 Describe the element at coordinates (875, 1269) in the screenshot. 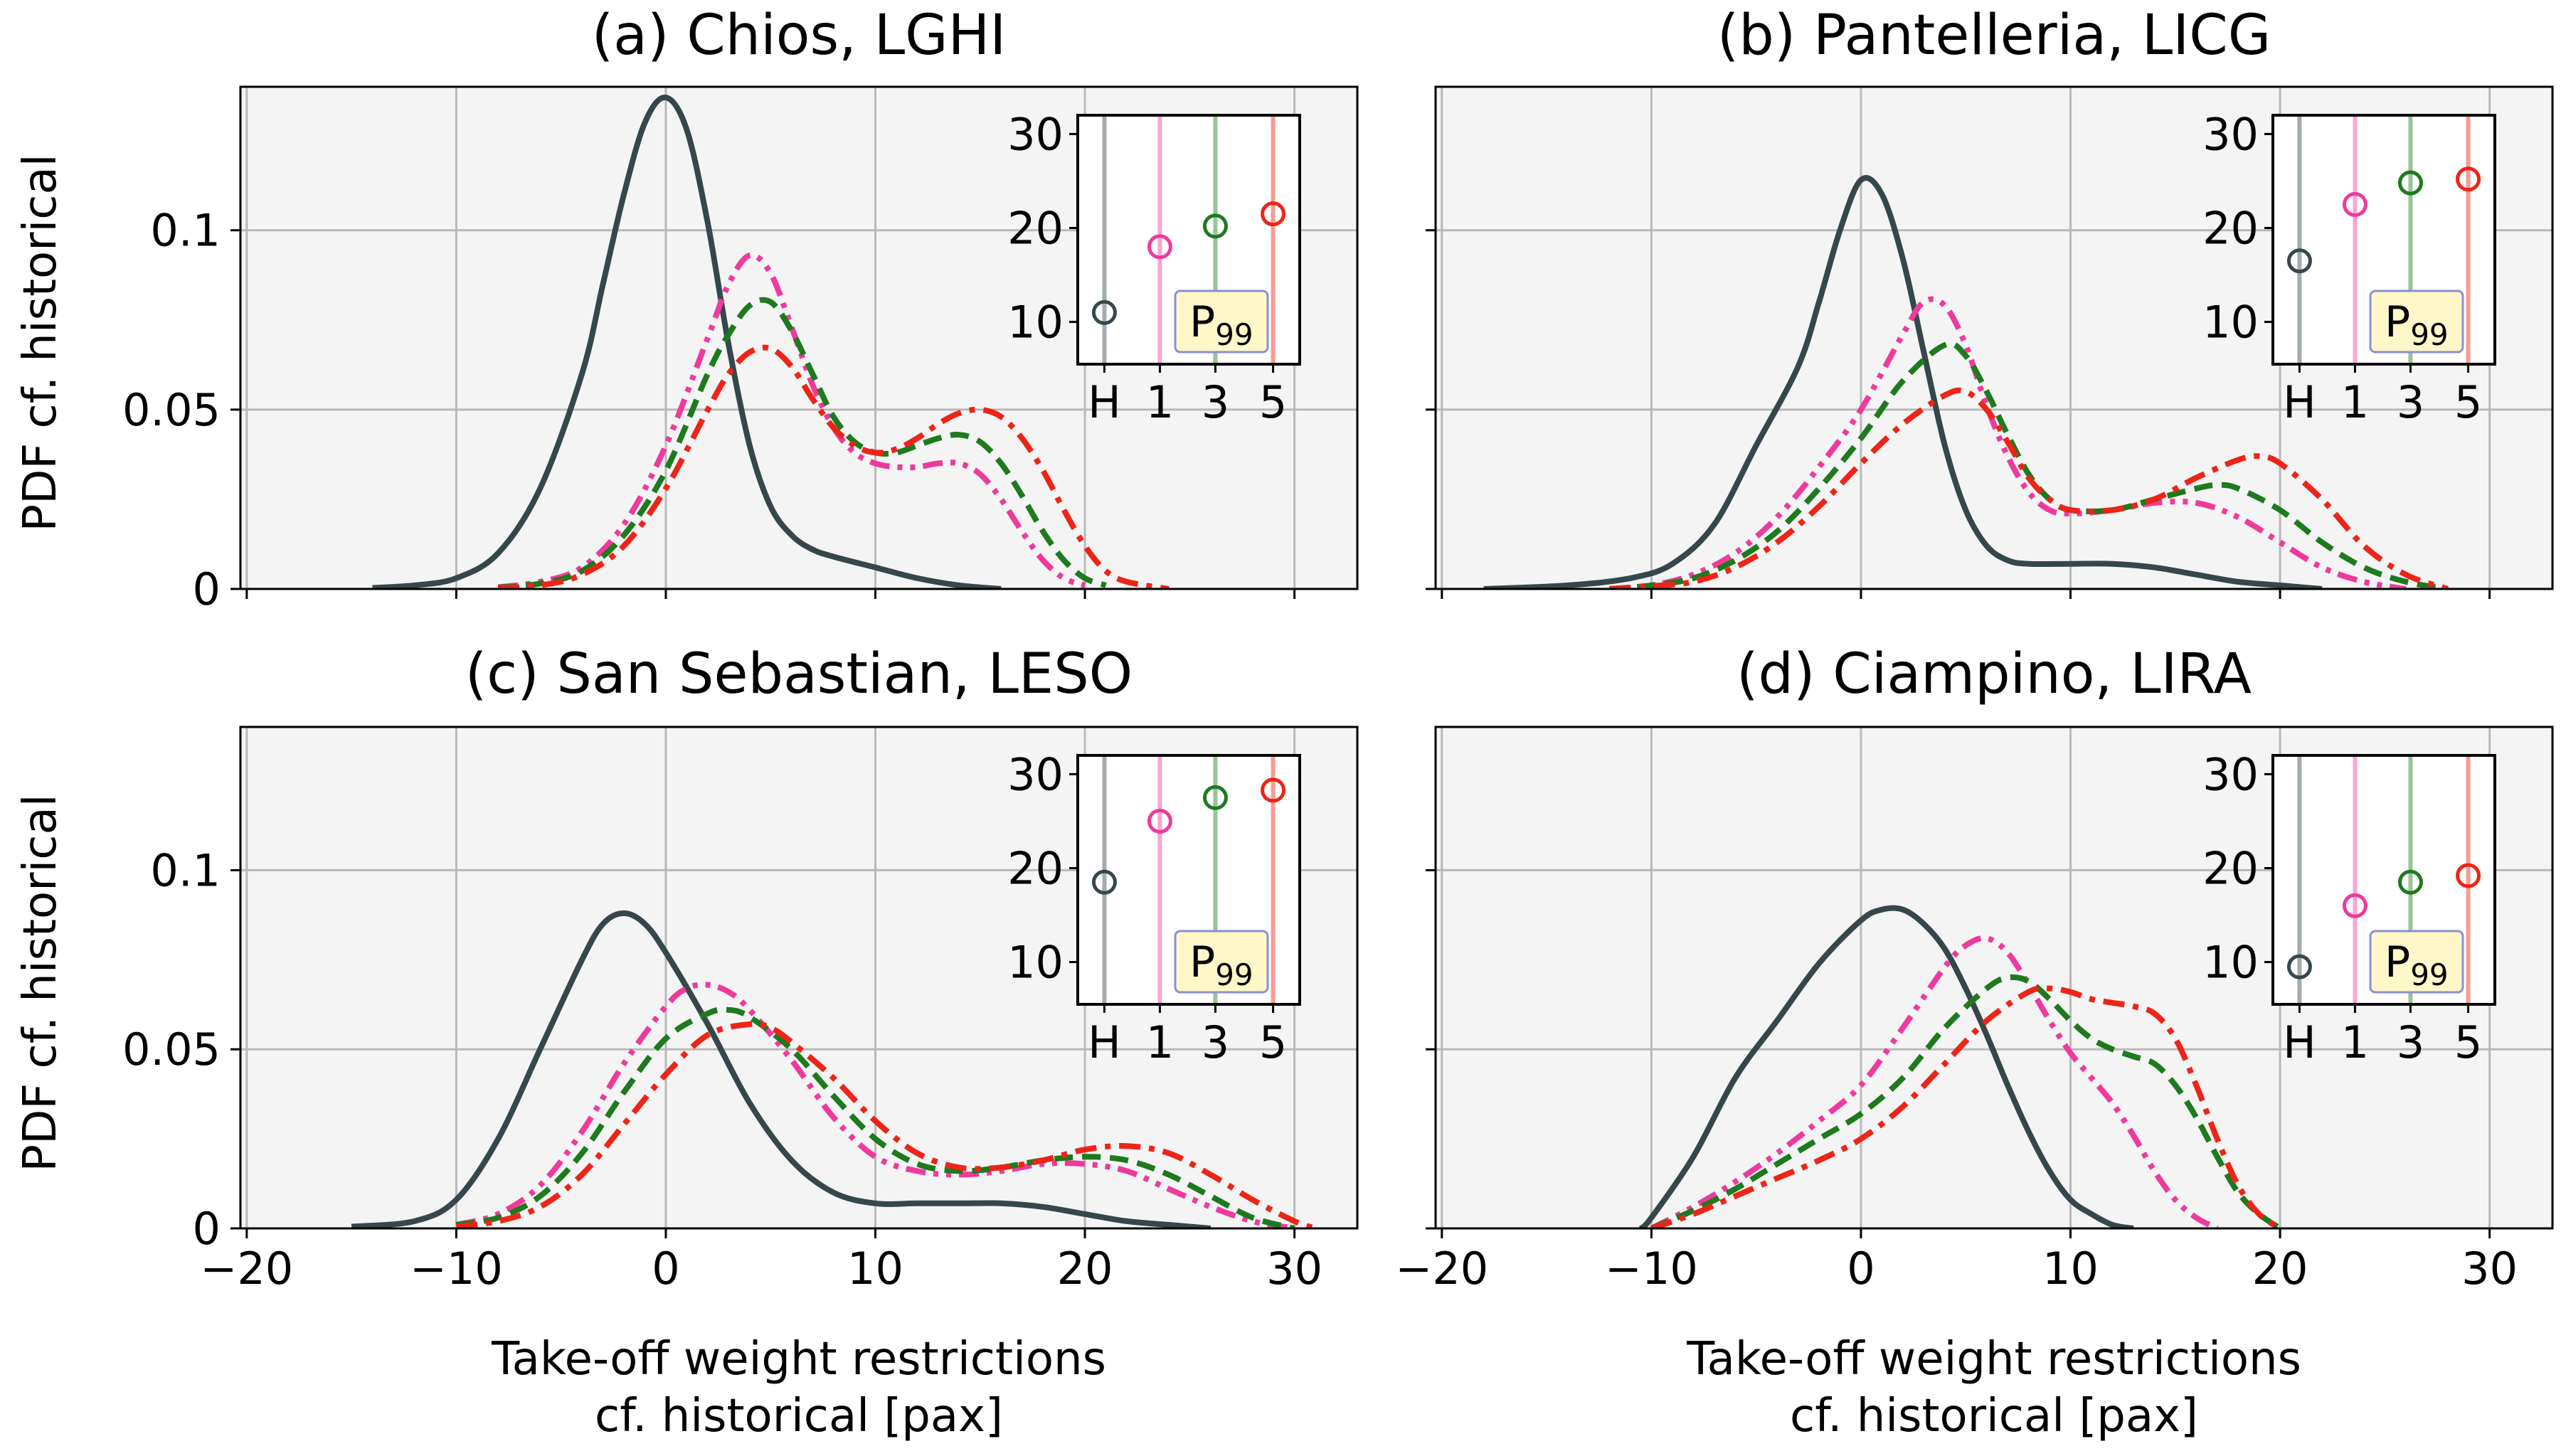

I see `panel-c-x-tick-label: 10` at that location.